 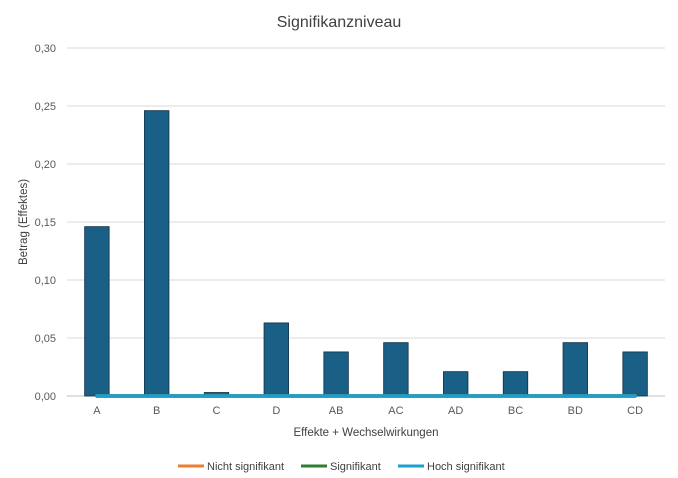 I want to click on bar-cd, so click(x=635, y=374).